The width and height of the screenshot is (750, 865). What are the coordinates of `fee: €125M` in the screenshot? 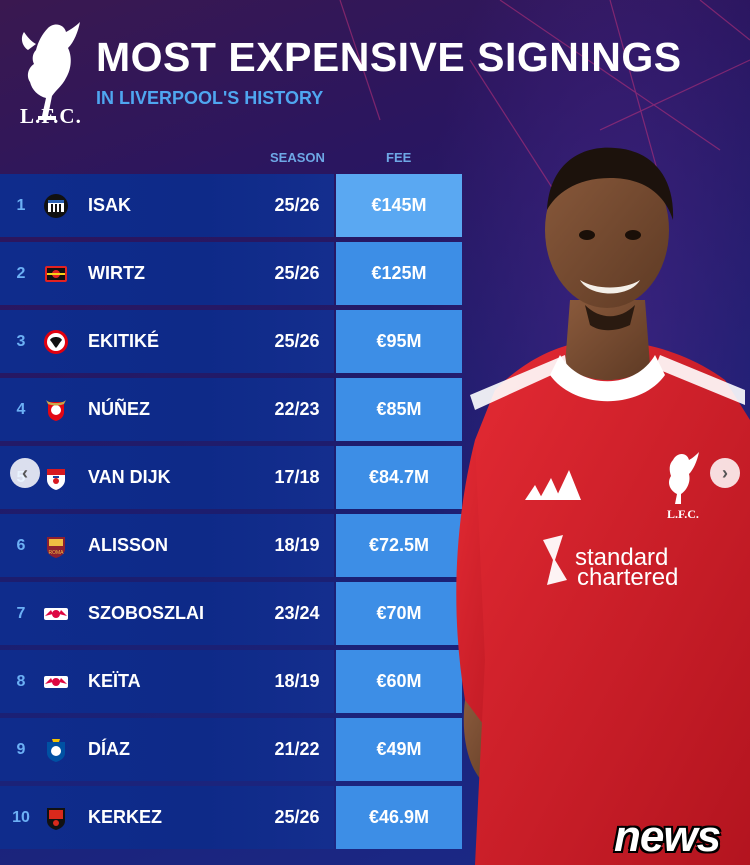 It's located at (399, 273).